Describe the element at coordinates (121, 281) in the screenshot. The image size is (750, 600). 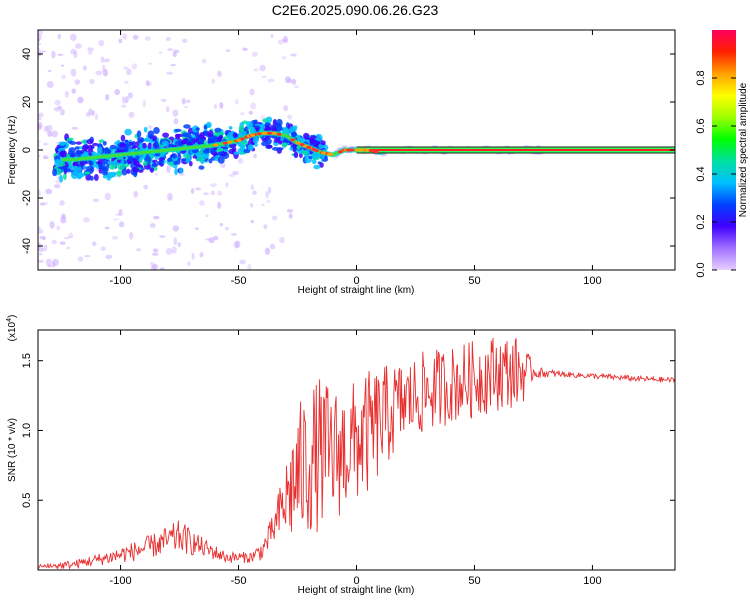
I see `spectrogram-x-tick-label: -100` at that location.